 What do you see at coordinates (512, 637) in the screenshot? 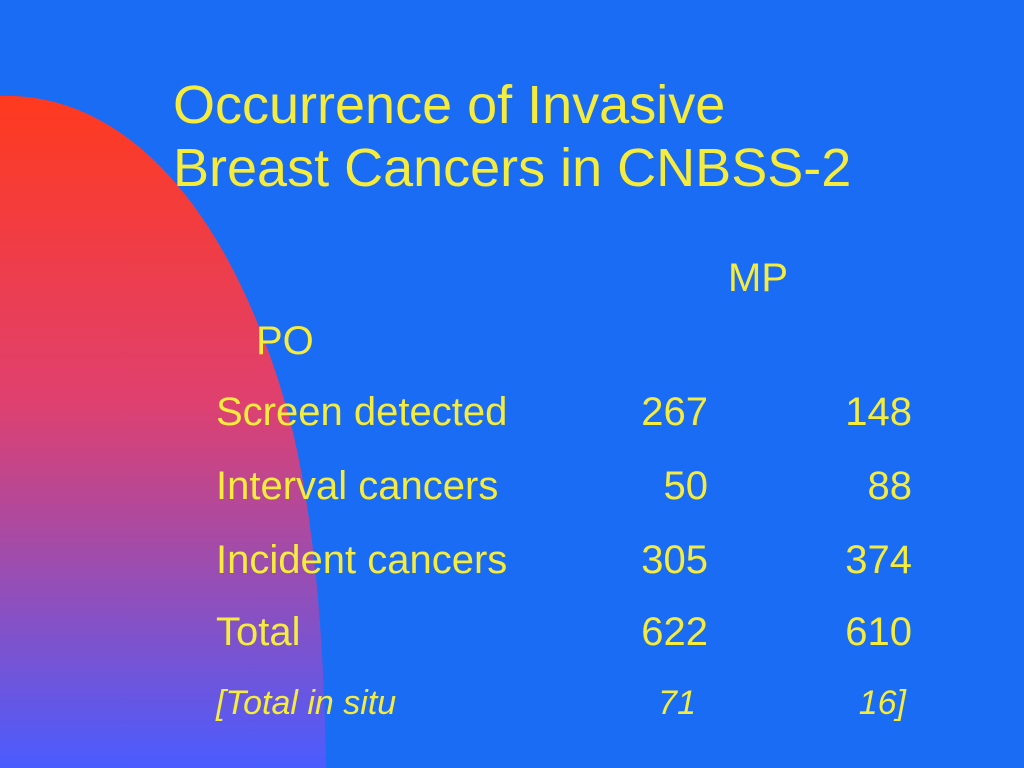
I see `table-row: Total 622 610` at bounding box center [512, 637].